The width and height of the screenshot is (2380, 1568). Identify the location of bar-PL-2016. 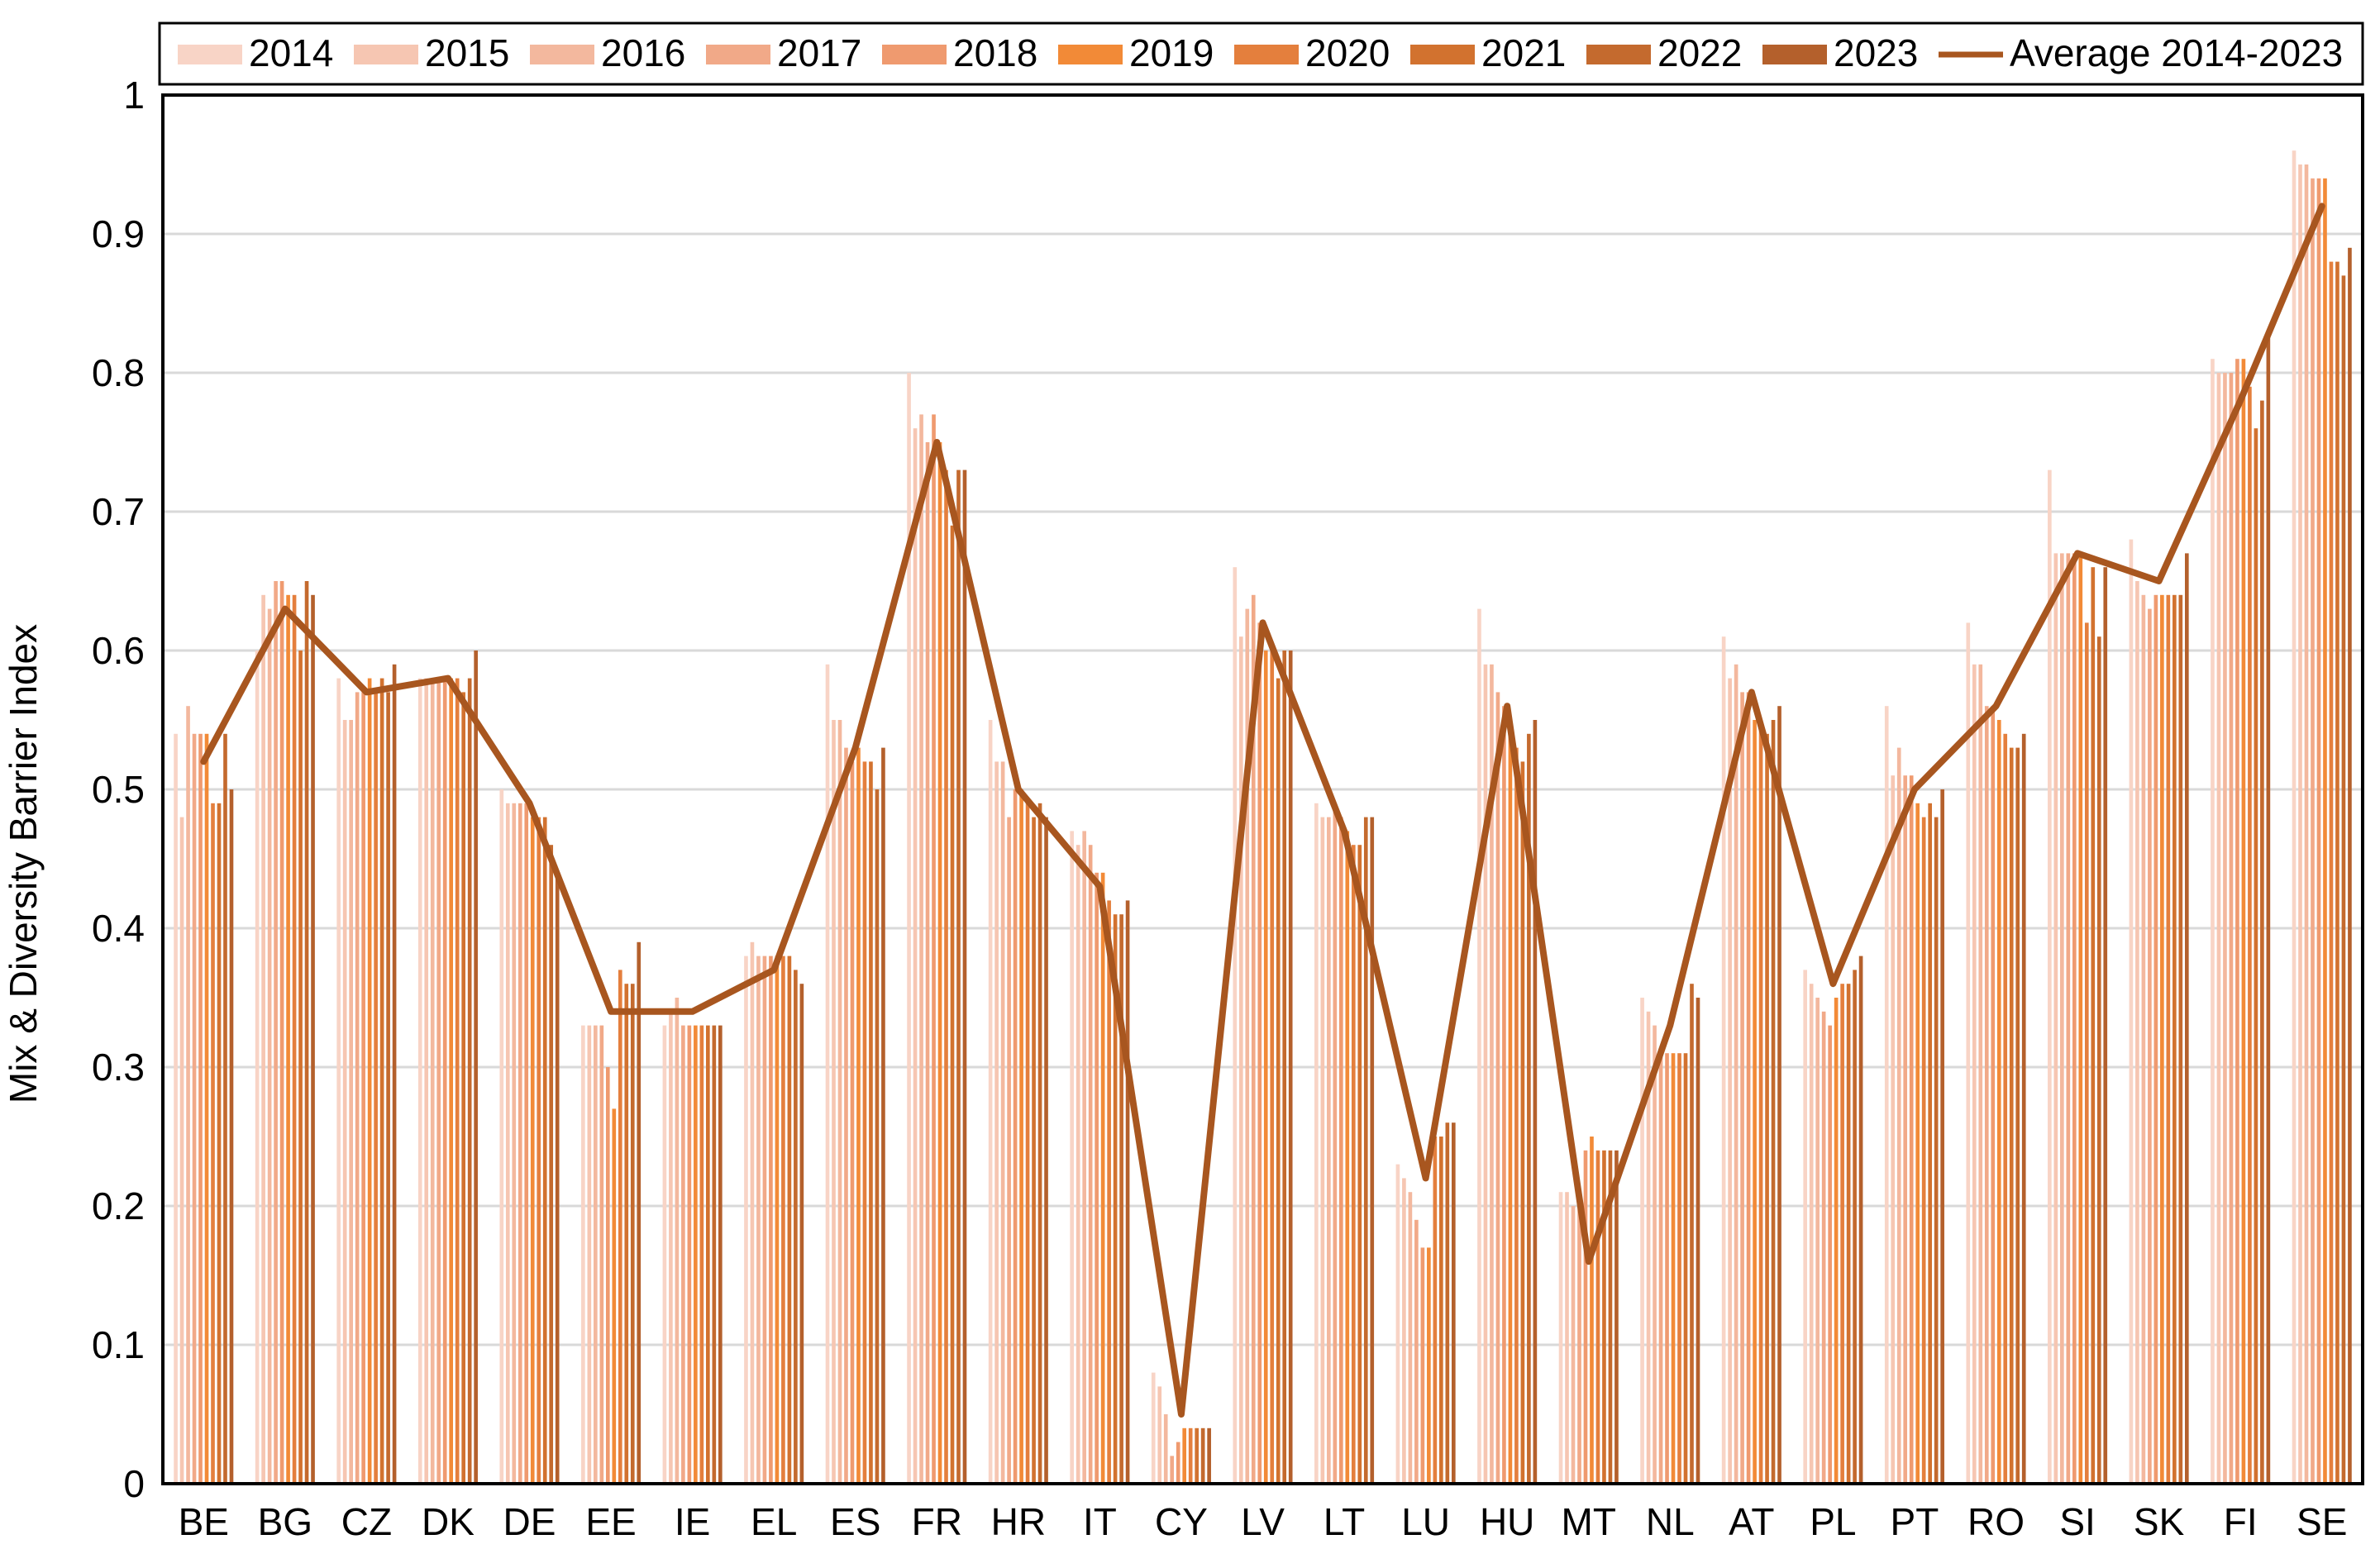
(1817, 1241).